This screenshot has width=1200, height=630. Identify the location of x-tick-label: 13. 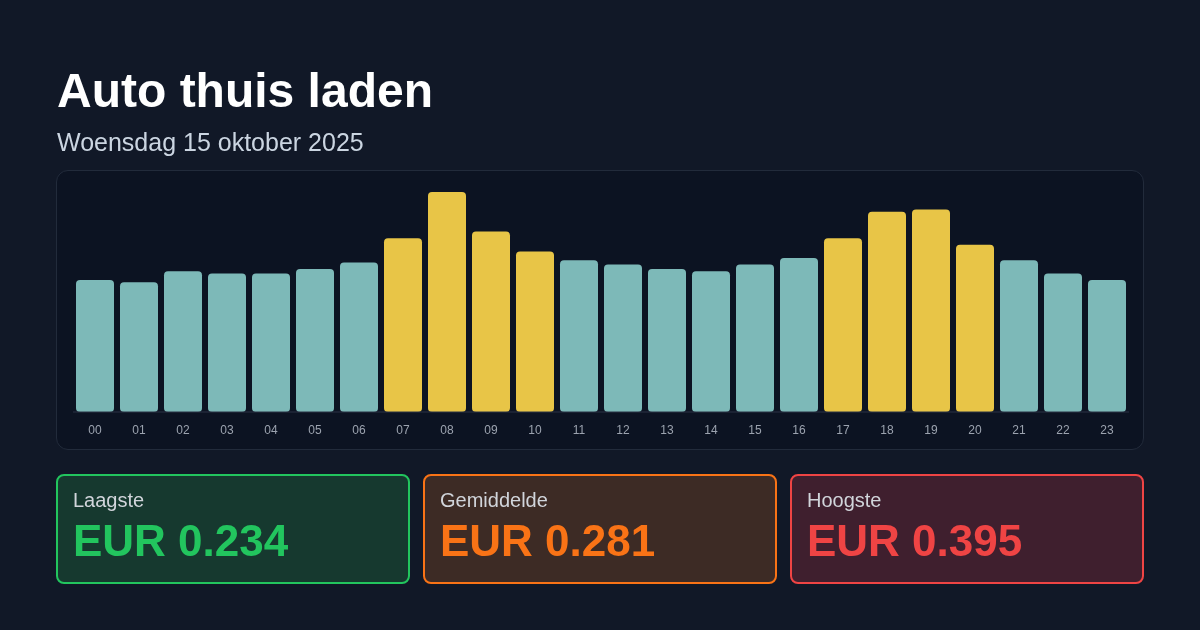
(667, 429).